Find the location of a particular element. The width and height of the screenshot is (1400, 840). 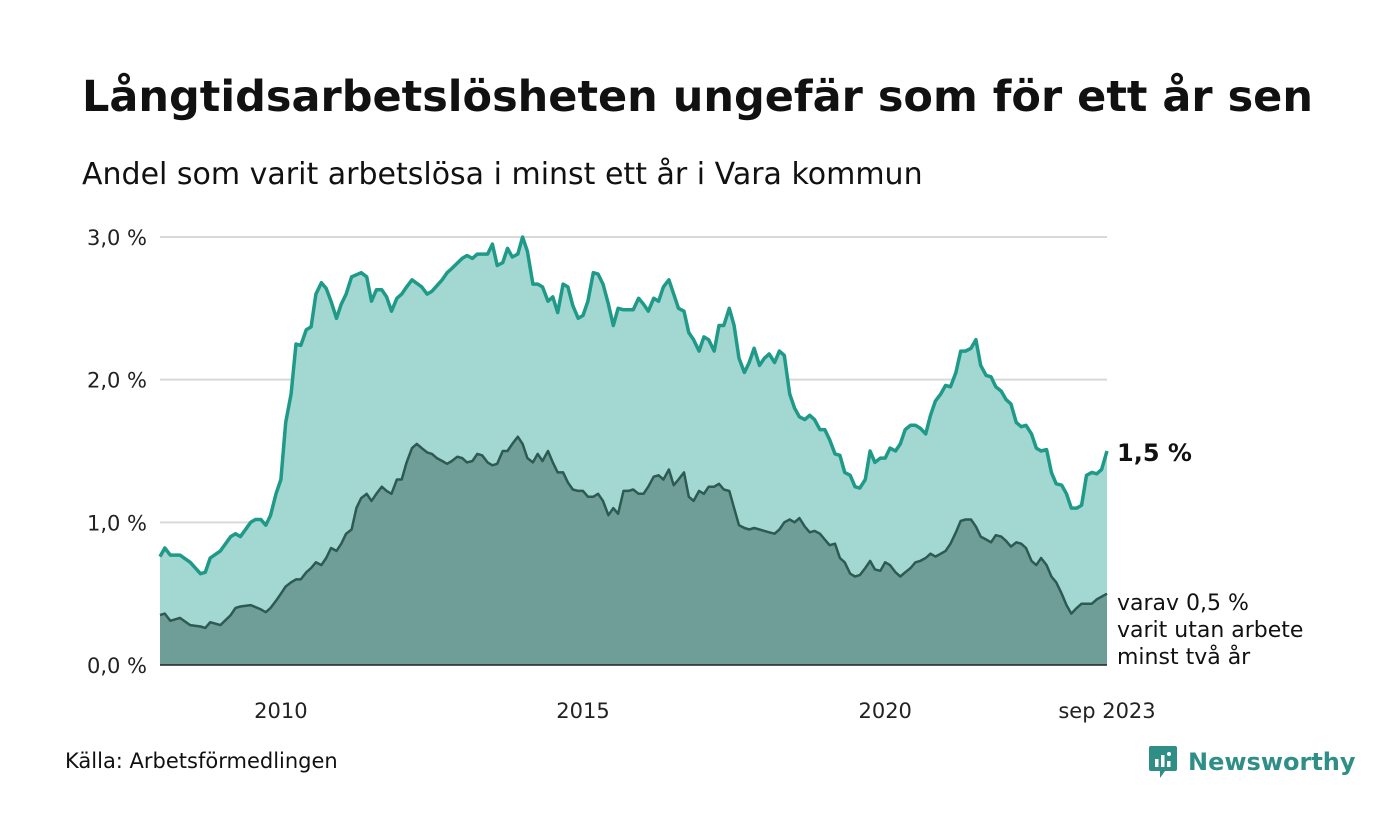

y-tick-label: 1,0 % is located at coordinates (117, 523).